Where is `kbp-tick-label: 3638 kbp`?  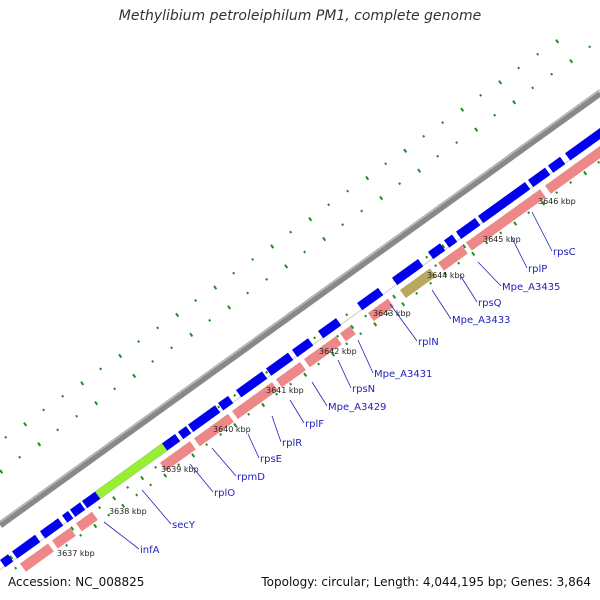
kbp-tick-label: 3638 kbp is located at coordinates (128, 511).